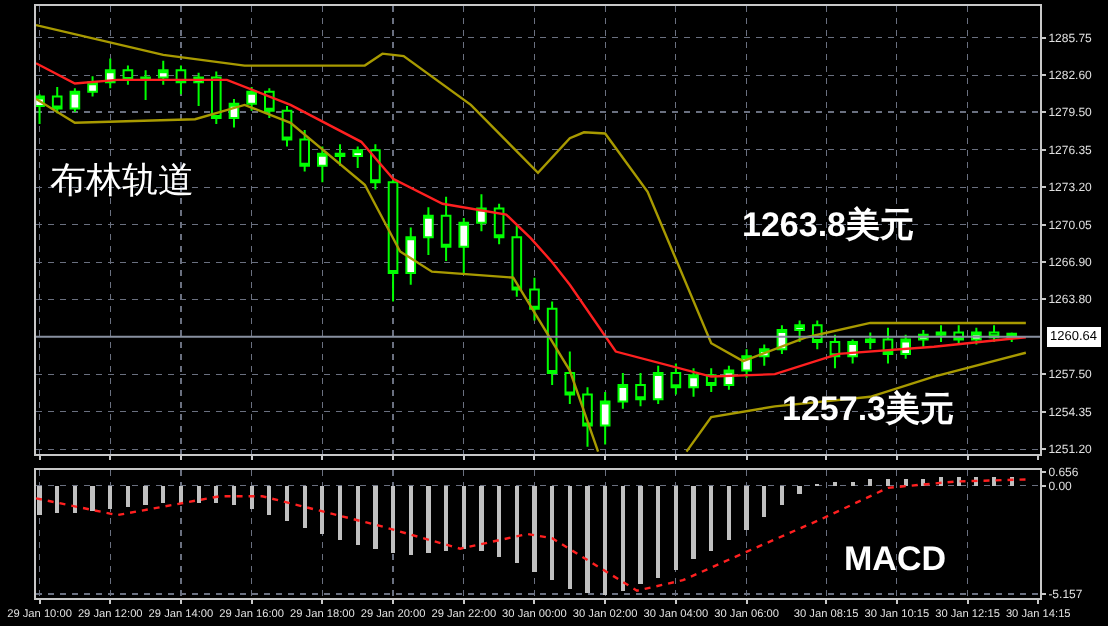 The width and height of the screenshot is (1108, 626). What do you see at coordinates (895, 559) in the screenshot?
I see `annotation: MACD` at bounding box center [895, 559].